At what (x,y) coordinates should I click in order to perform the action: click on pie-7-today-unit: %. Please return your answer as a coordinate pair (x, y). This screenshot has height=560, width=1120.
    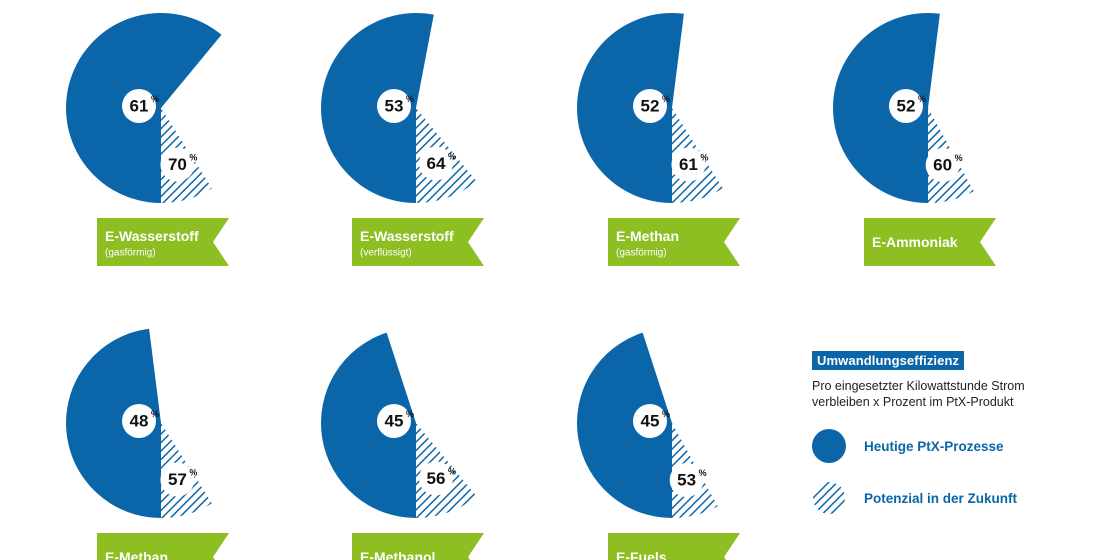
    Looking at the image, I should click on (666, 414).